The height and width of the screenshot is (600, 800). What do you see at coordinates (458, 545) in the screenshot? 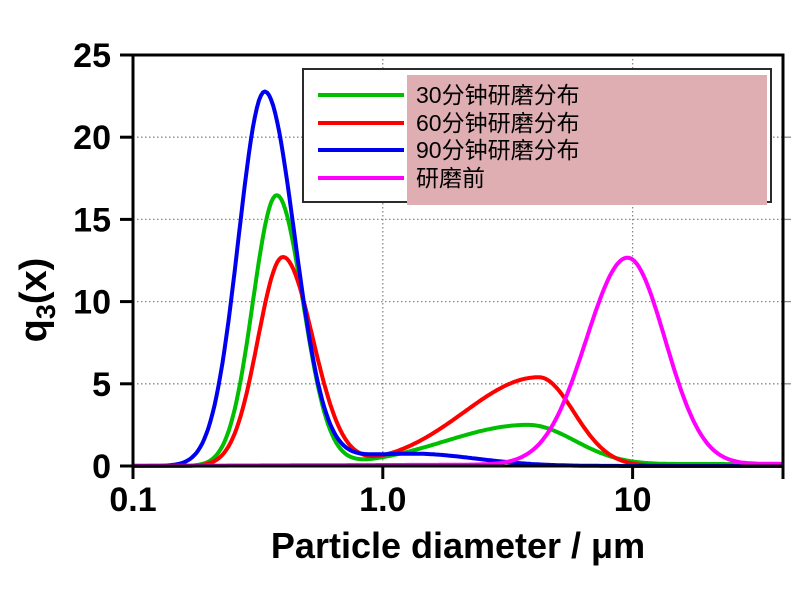
I see `x-axis-title: Particle diameter / μm` at bounding box center [458, 545].